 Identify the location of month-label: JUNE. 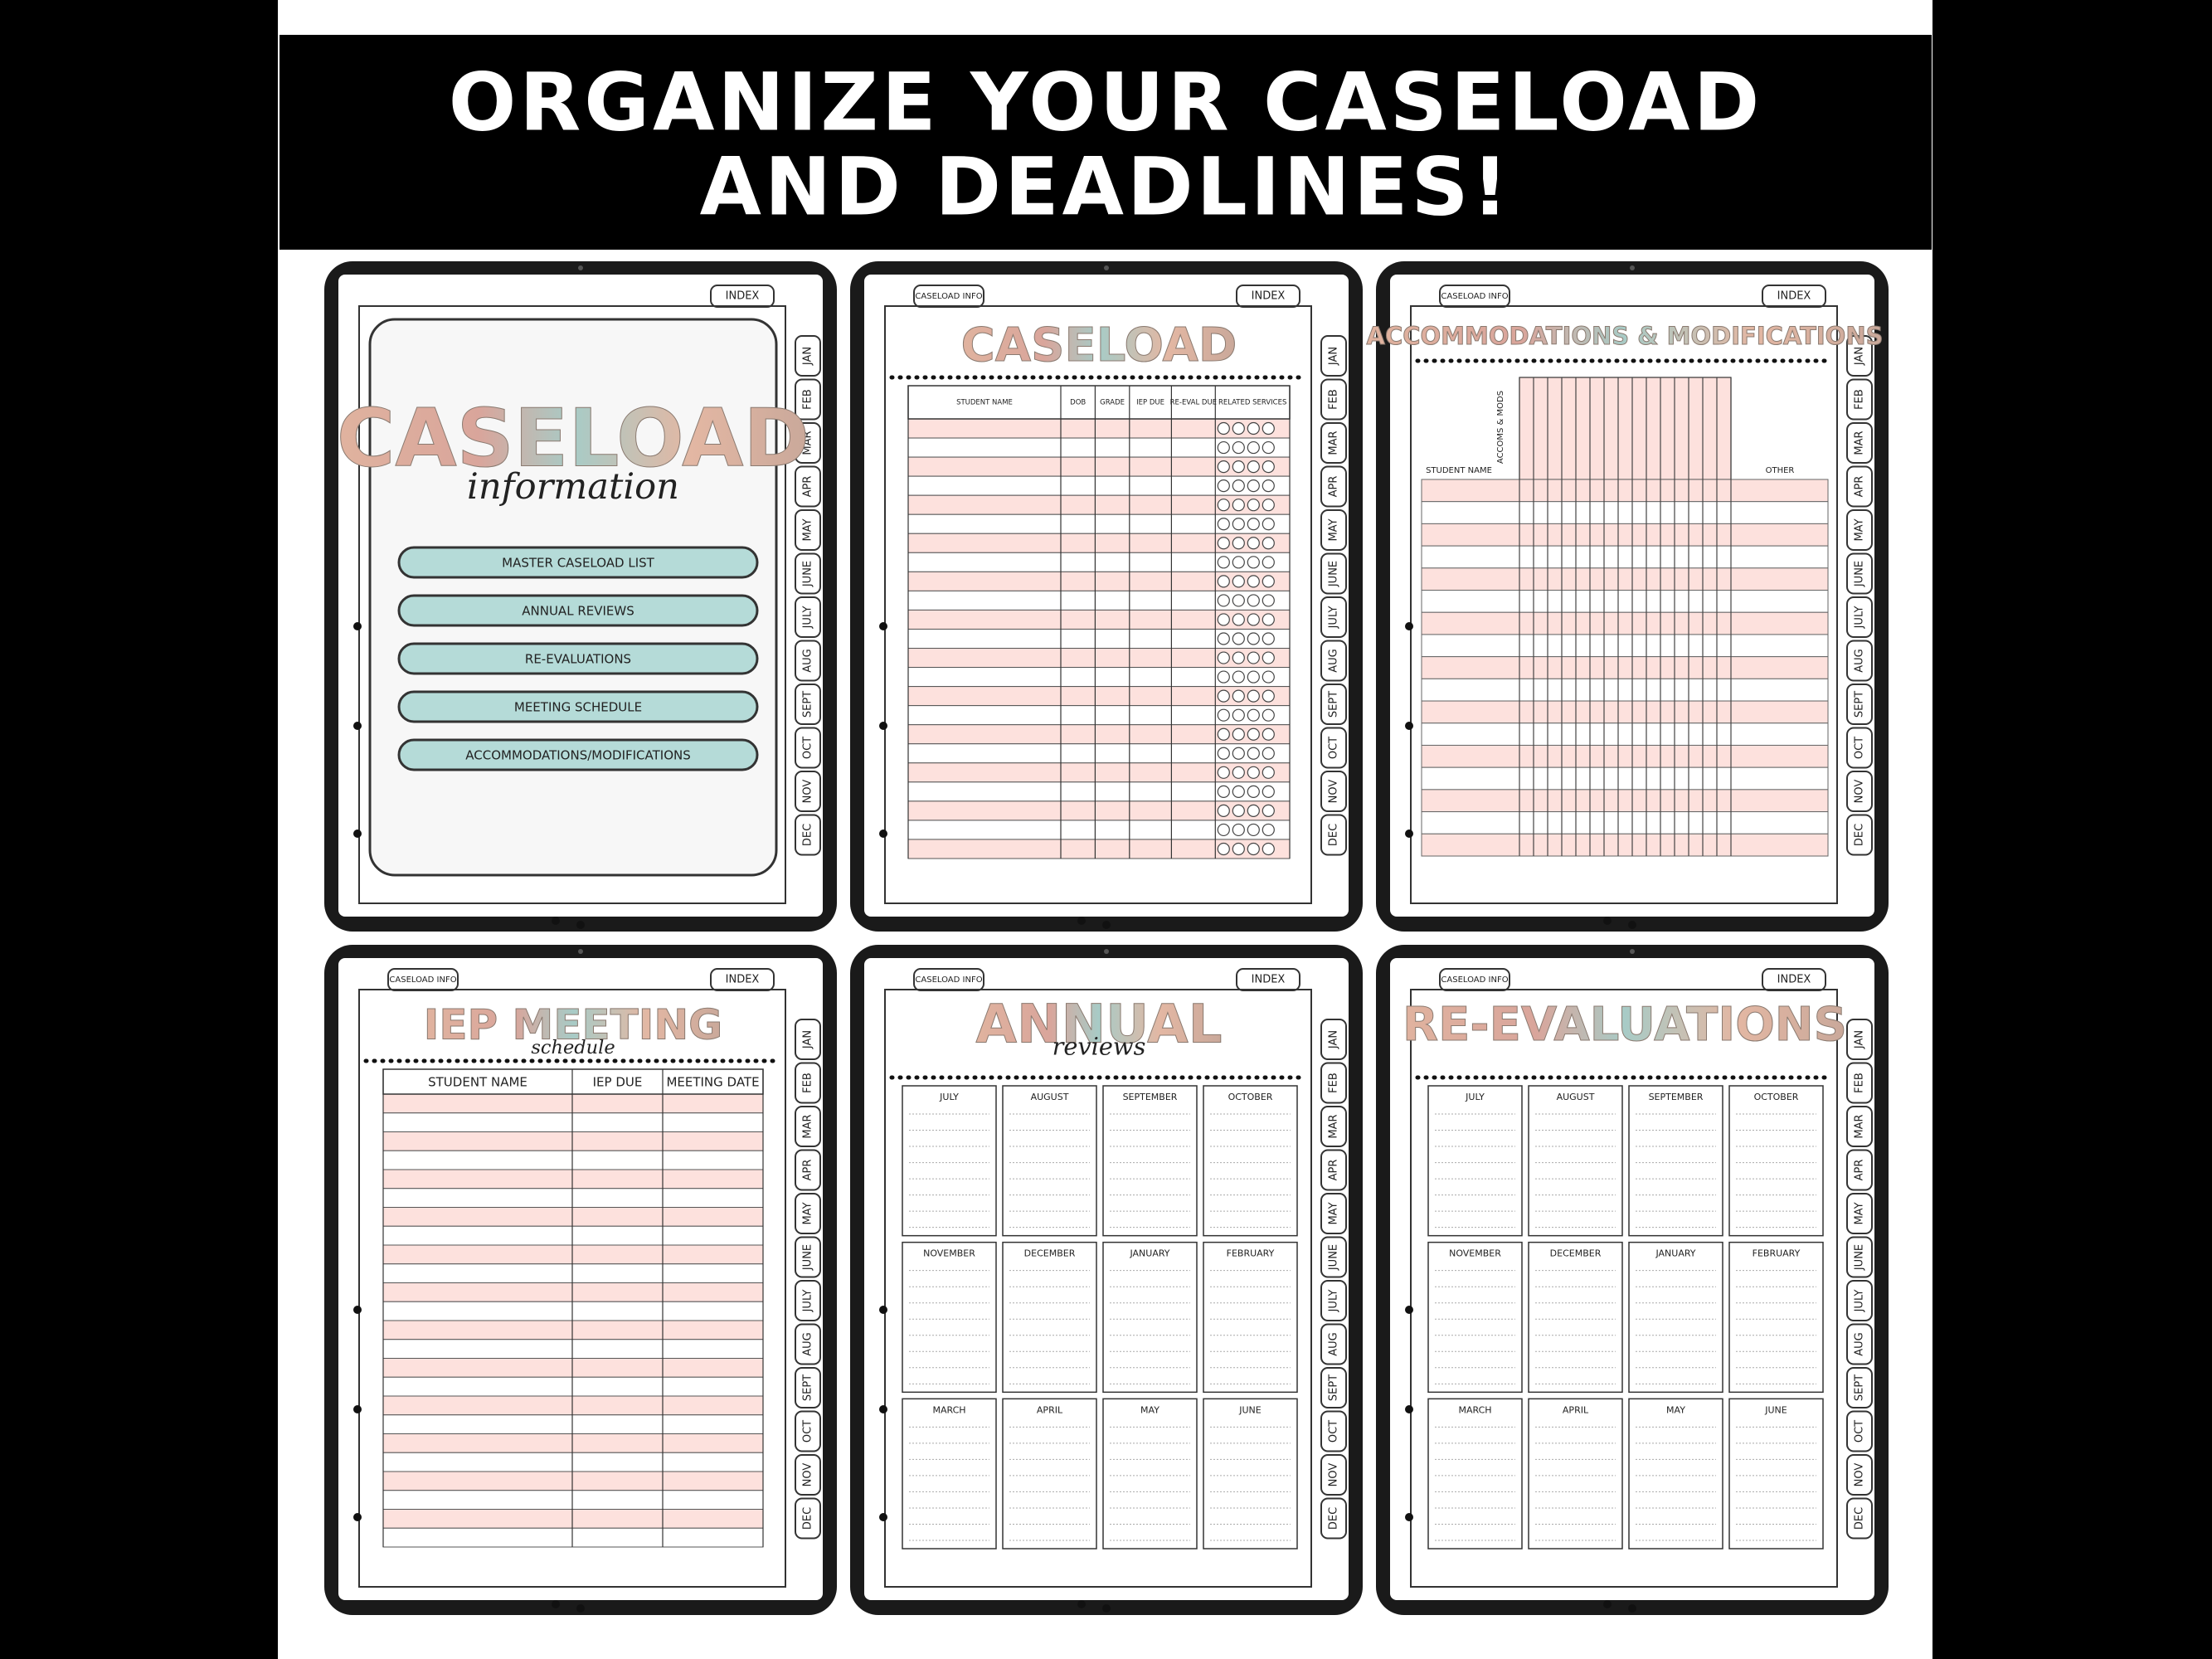
(1775, 1409).